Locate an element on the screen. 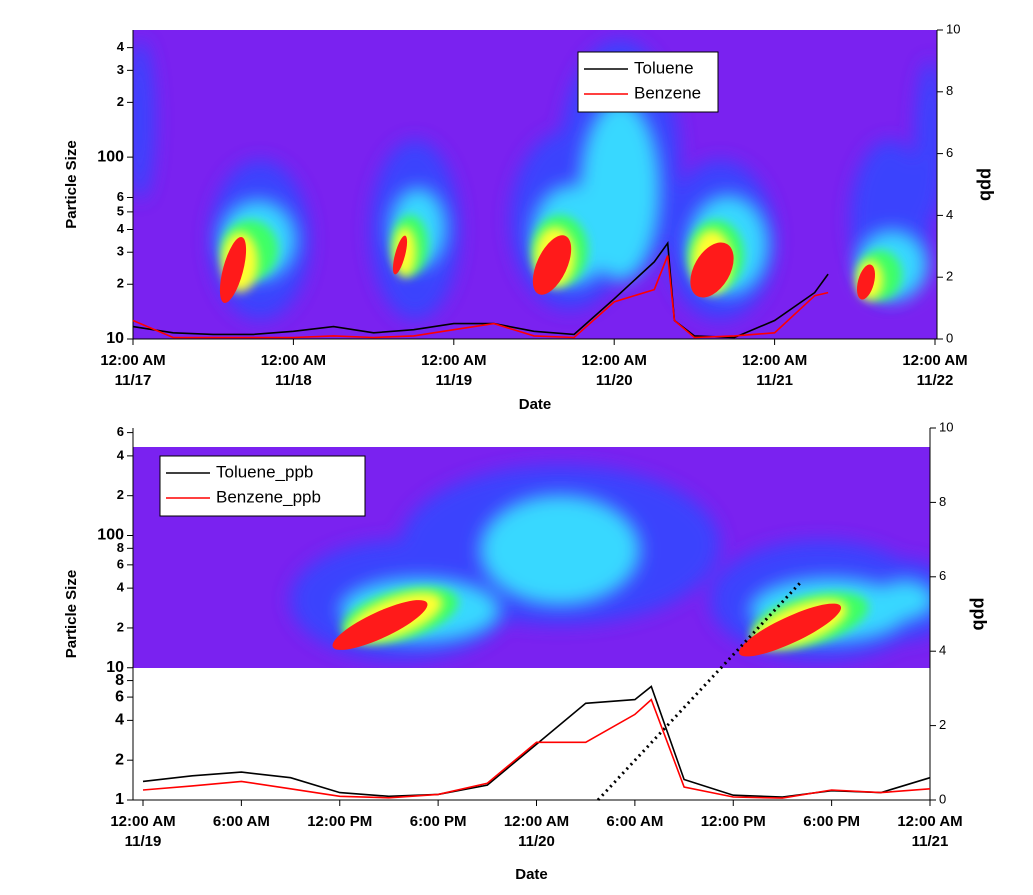 This screenshot has width=1033, height=895. x-tick-sublabel: 11/17 is located at coordinates (133, 380).